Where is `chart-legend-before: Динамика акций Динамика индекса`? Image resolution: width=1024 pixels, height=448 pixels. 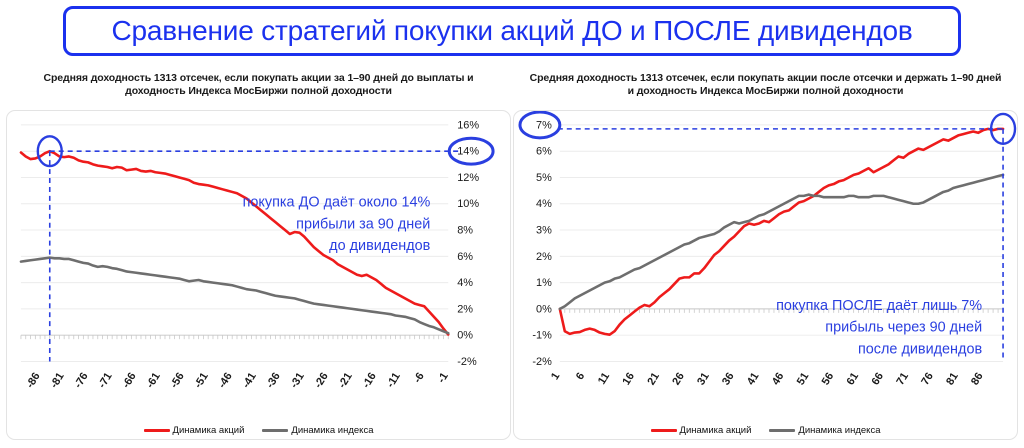 chart-legend-before: Динамика акций Динамика индекса is located at coordinates (258, 430).